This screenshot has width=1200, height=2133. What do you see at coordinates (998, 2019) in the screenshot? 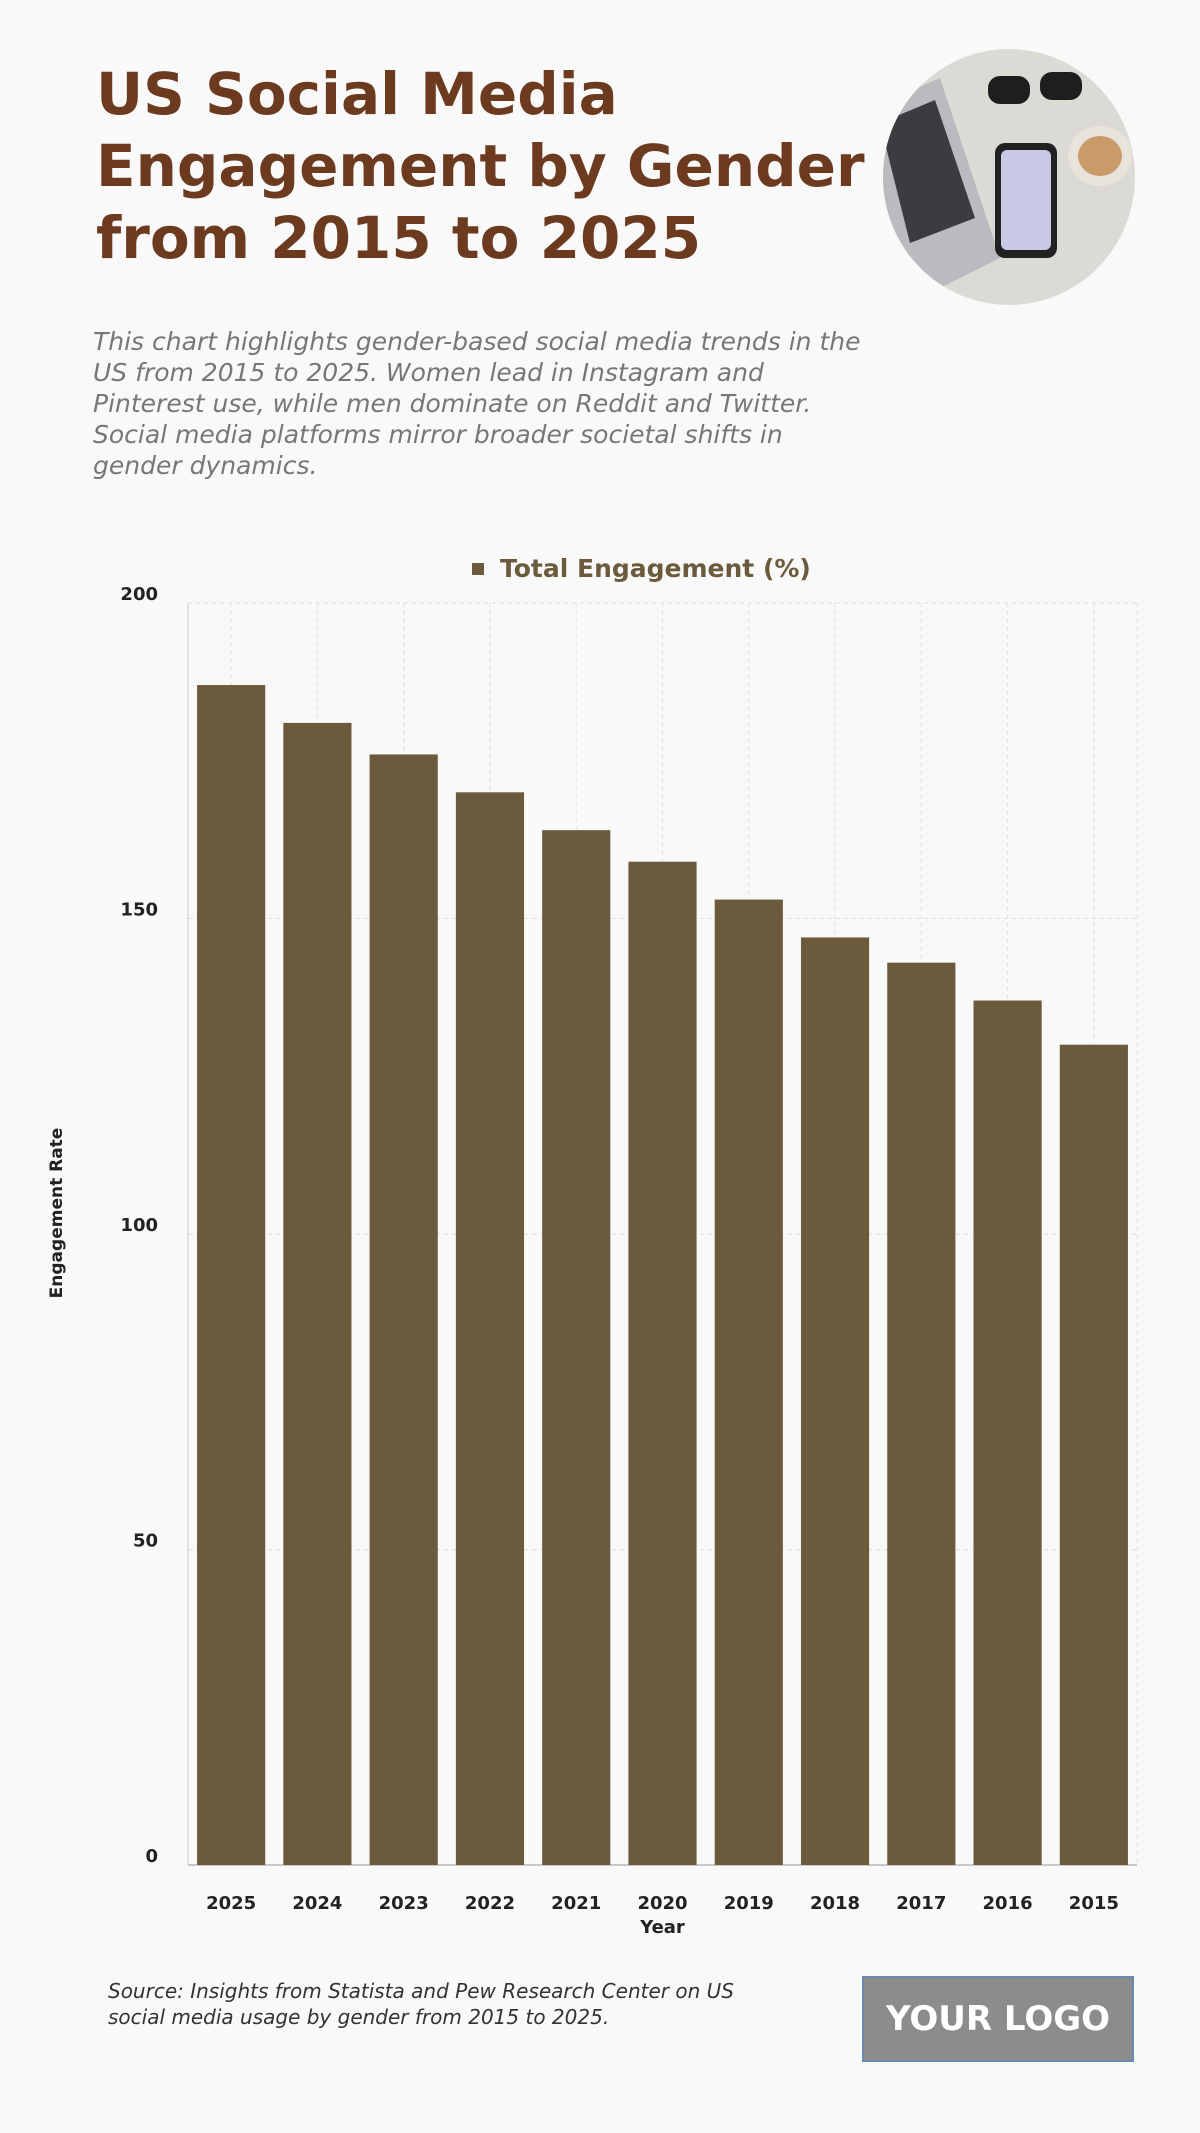
I see `logo: YOUR LOGO` at bounding box center [998, 2019].